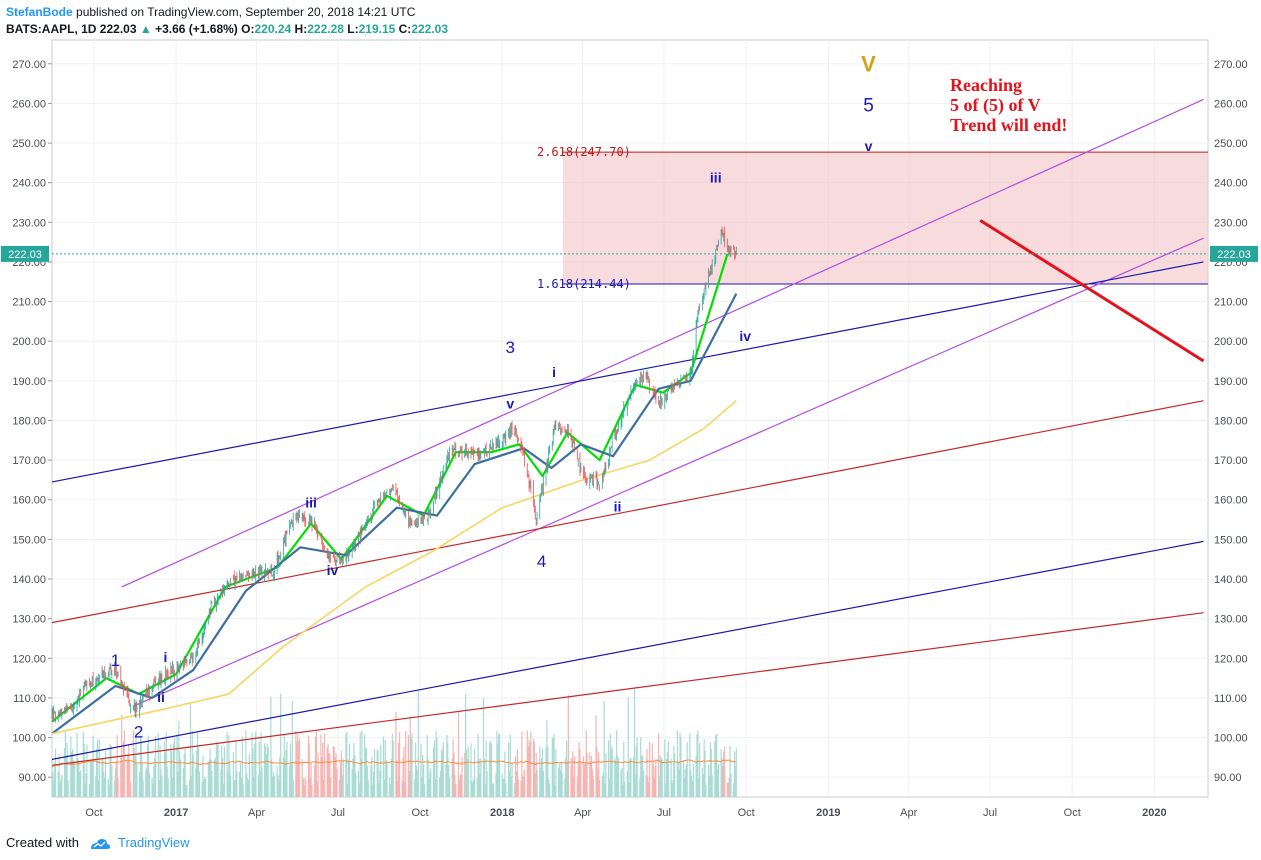 This screenshot has width=1261, height=860. Describe the element at coordinates (325, 29) in the screenshot. I see `high-value: 222.28` at that location.